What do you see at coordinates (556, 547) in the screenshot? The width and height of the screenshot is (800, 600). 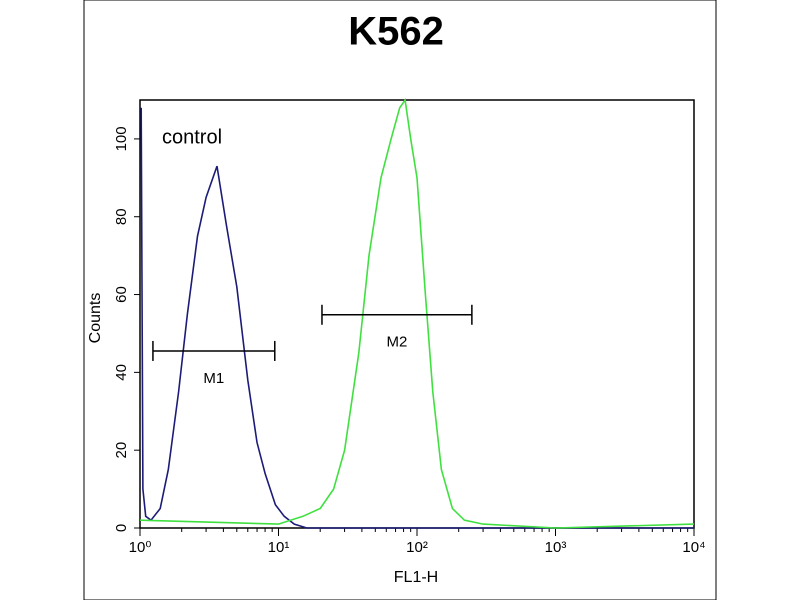 I see `x-tick-label: 10³` at bounding box center [556, 547].